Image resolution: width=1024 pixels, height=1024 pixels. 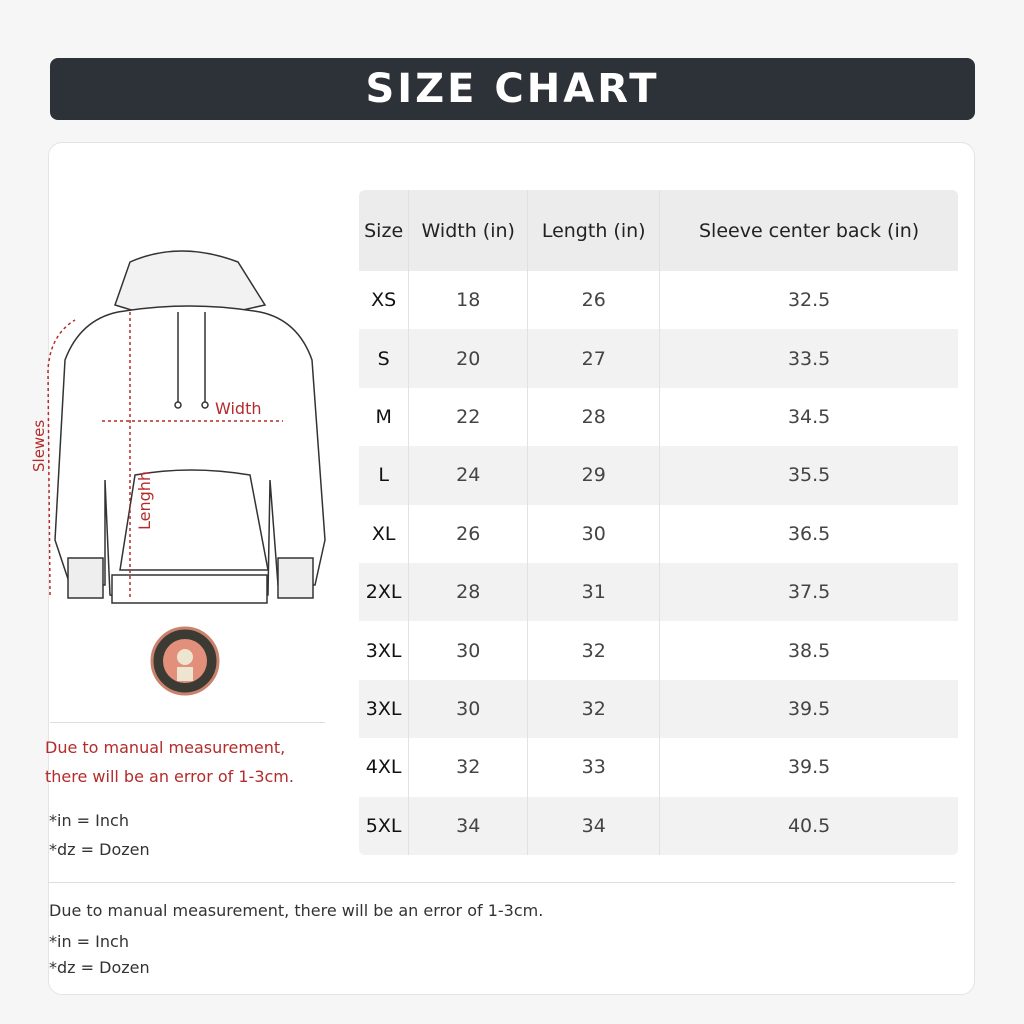 What do you see at coordinates (165, 747) in the screenshot?
I see `warning-line-1: Due to manual measurement,` at bounding box center [165, 747].